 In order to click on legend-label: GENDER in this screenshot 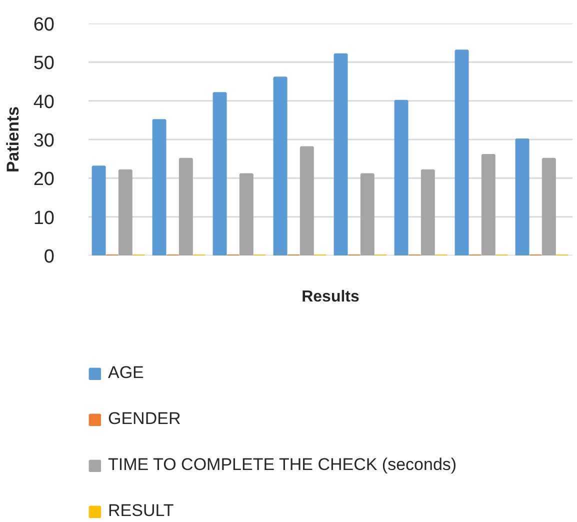, I will do `click(144, 419)`.